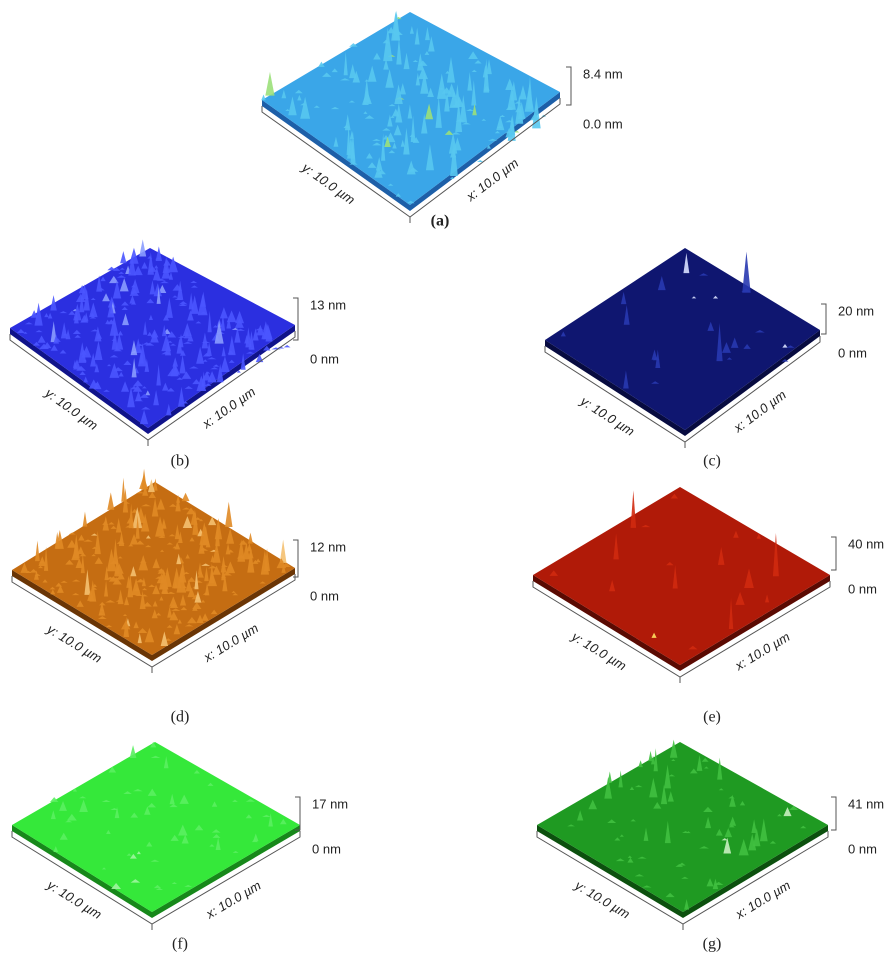 This screenshot has width=890, height=966. Describe the element at coordinates (156, 827) in the screenshot. I see `surface-top` at that location.